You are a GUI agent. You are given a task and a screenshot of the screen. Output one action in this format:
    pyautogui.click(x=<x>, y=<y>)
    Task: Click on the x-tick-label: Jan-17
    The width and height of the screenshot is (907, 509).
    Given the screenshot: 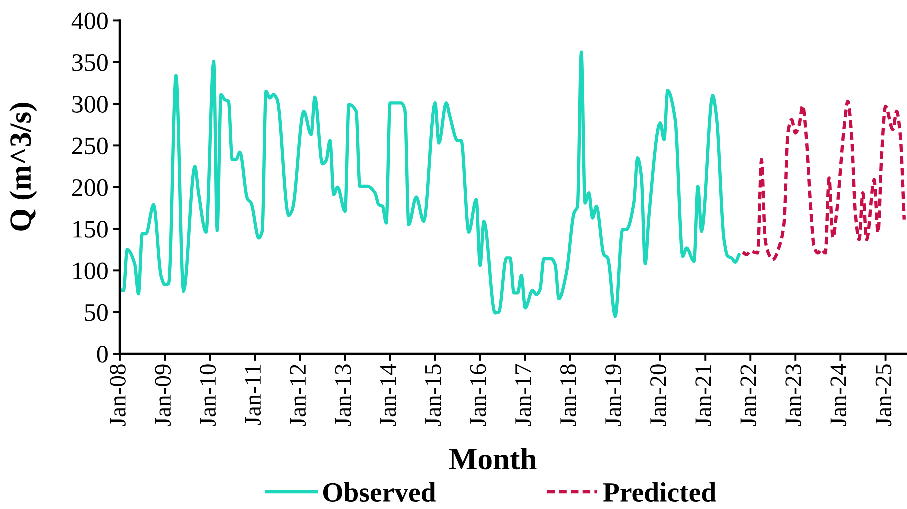 What is the action you would take?
    pyautogui.click(x=524, y=395)
    